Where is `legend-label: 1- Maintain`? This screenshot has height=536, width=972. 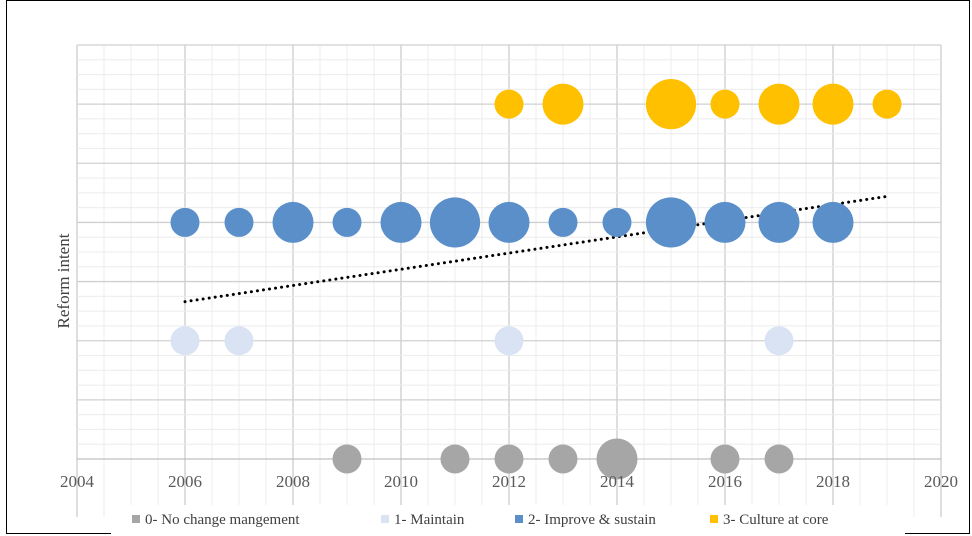 legend-label: 1- Maintain is located at coordinates (429, 520).